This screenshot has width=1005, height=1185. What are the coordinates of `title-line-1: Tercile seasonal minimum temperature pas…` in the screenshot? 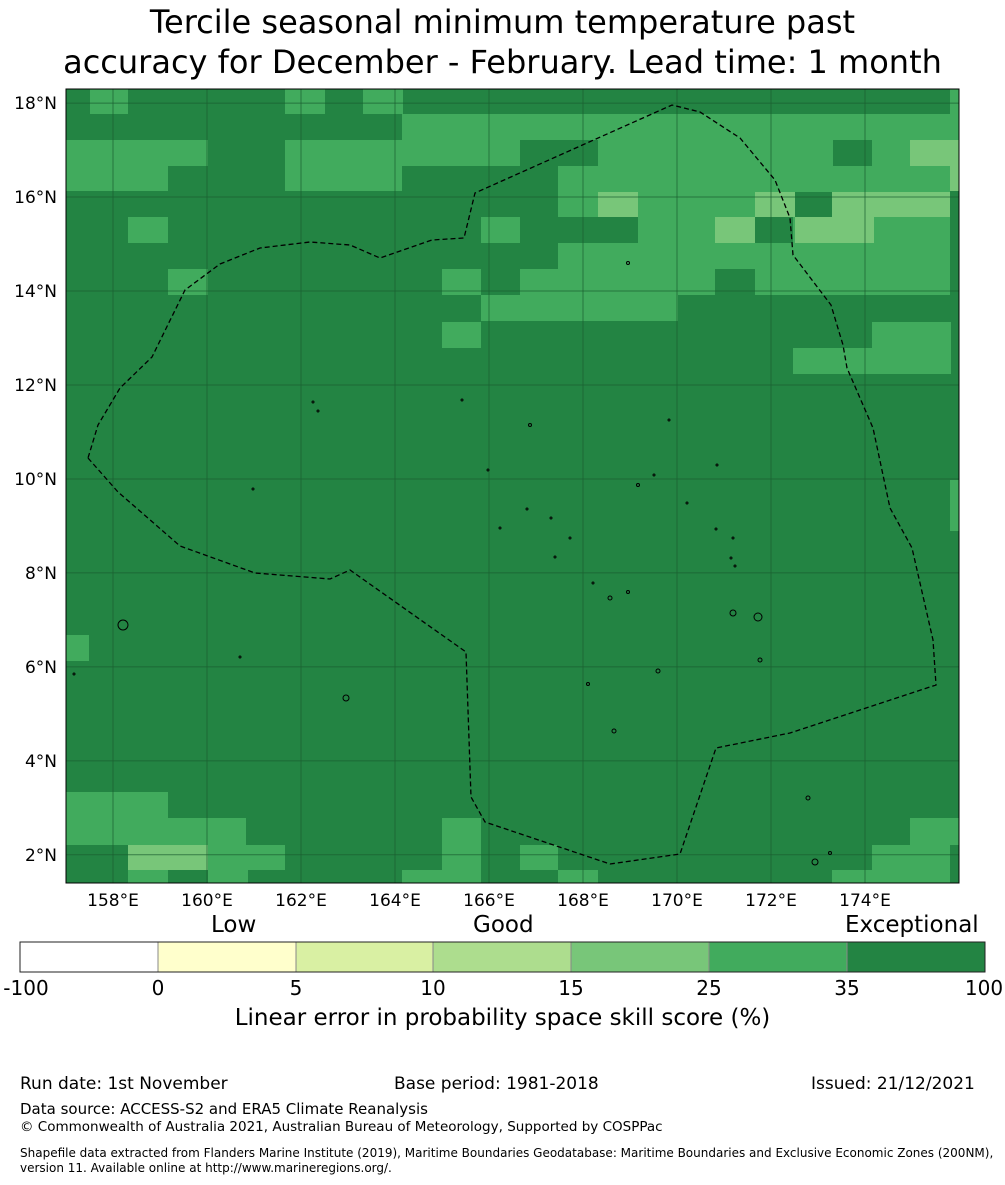 It's located at (502, 22).